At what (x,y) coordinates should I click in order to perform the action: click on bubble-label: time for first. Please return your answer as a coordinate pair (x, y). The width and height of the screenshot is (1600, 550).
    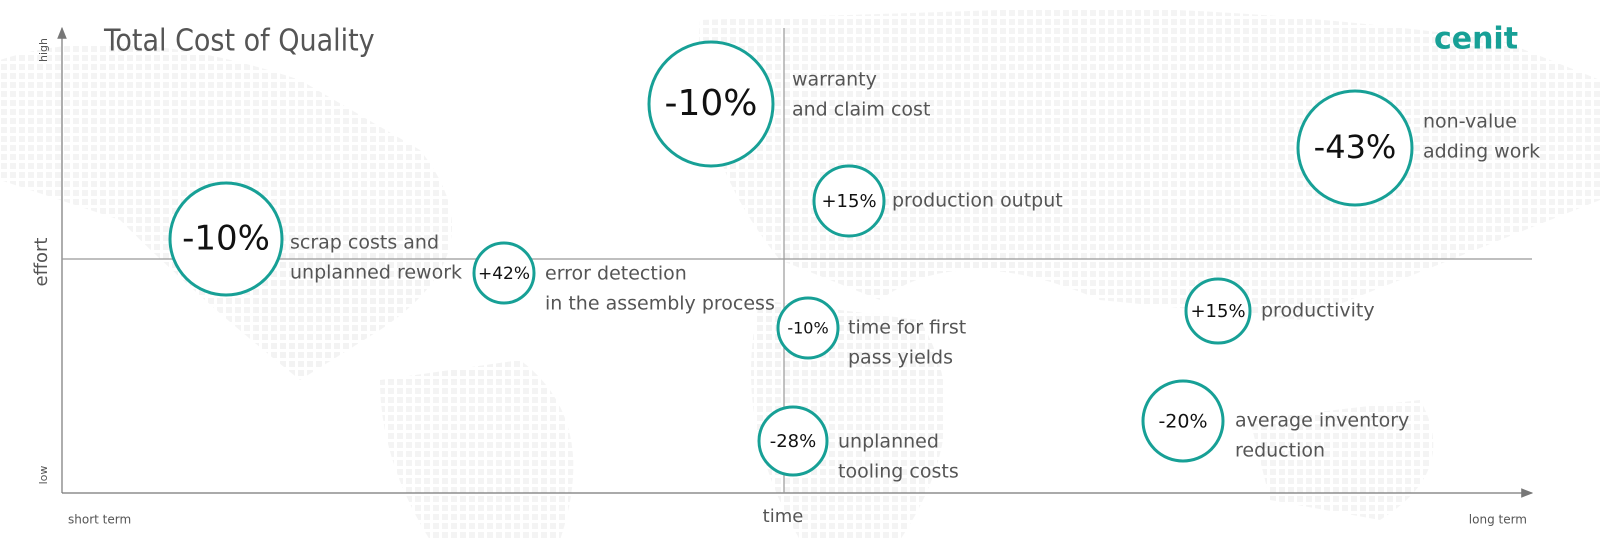
    Looking at the image, I should click on (907, 328).